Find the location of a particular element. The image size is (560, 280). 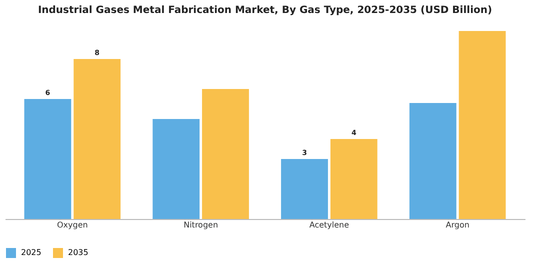

x-tick-label: Acetylene is located at coordinates (329, 225).